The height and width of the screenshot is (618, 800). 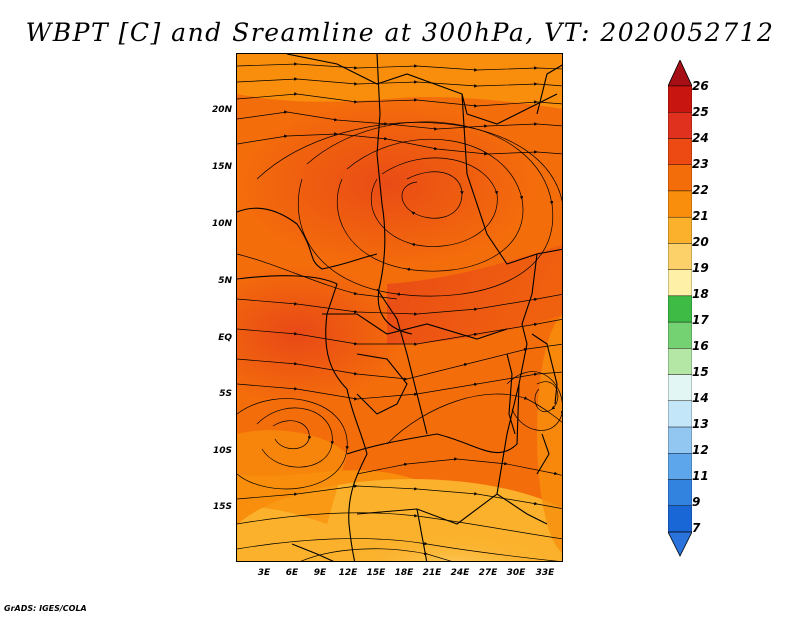 What do you see at coordinates (488, 573) in the screenshot?
I see `lon-label-27e: 27E` at bounding box center [488, 573].